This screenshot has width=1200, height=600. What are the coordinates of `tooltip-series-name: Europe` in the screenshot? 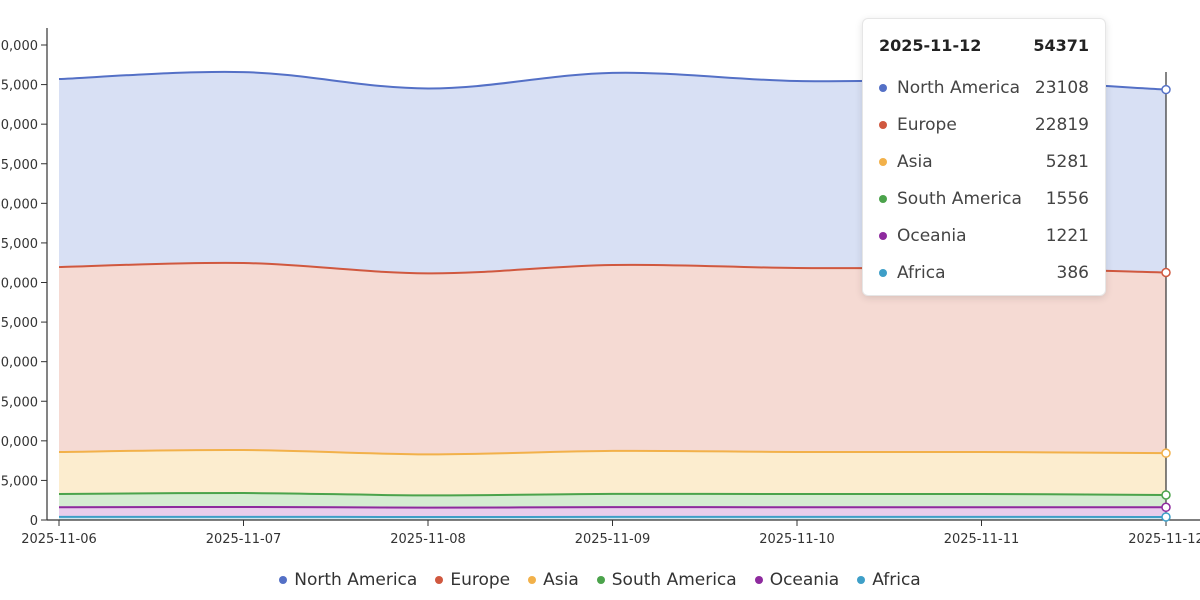 It's located at (927, 124).